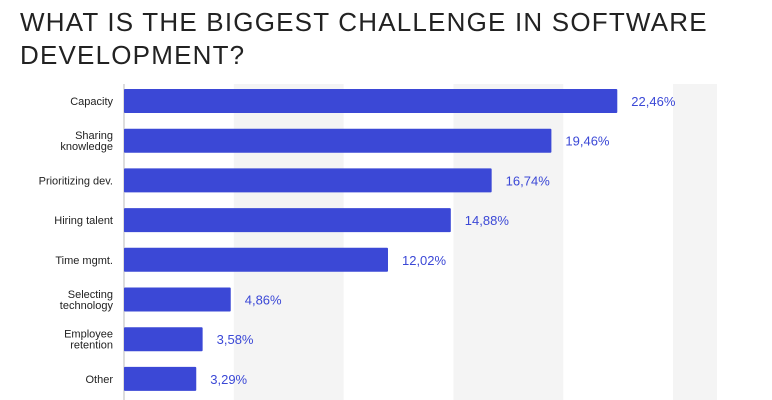 Image resolution: width=772 pixels, height=400 pixels. Describe the element at coordinates (88, 335) in the screenshot. I see `category-label: Employee` at that location.